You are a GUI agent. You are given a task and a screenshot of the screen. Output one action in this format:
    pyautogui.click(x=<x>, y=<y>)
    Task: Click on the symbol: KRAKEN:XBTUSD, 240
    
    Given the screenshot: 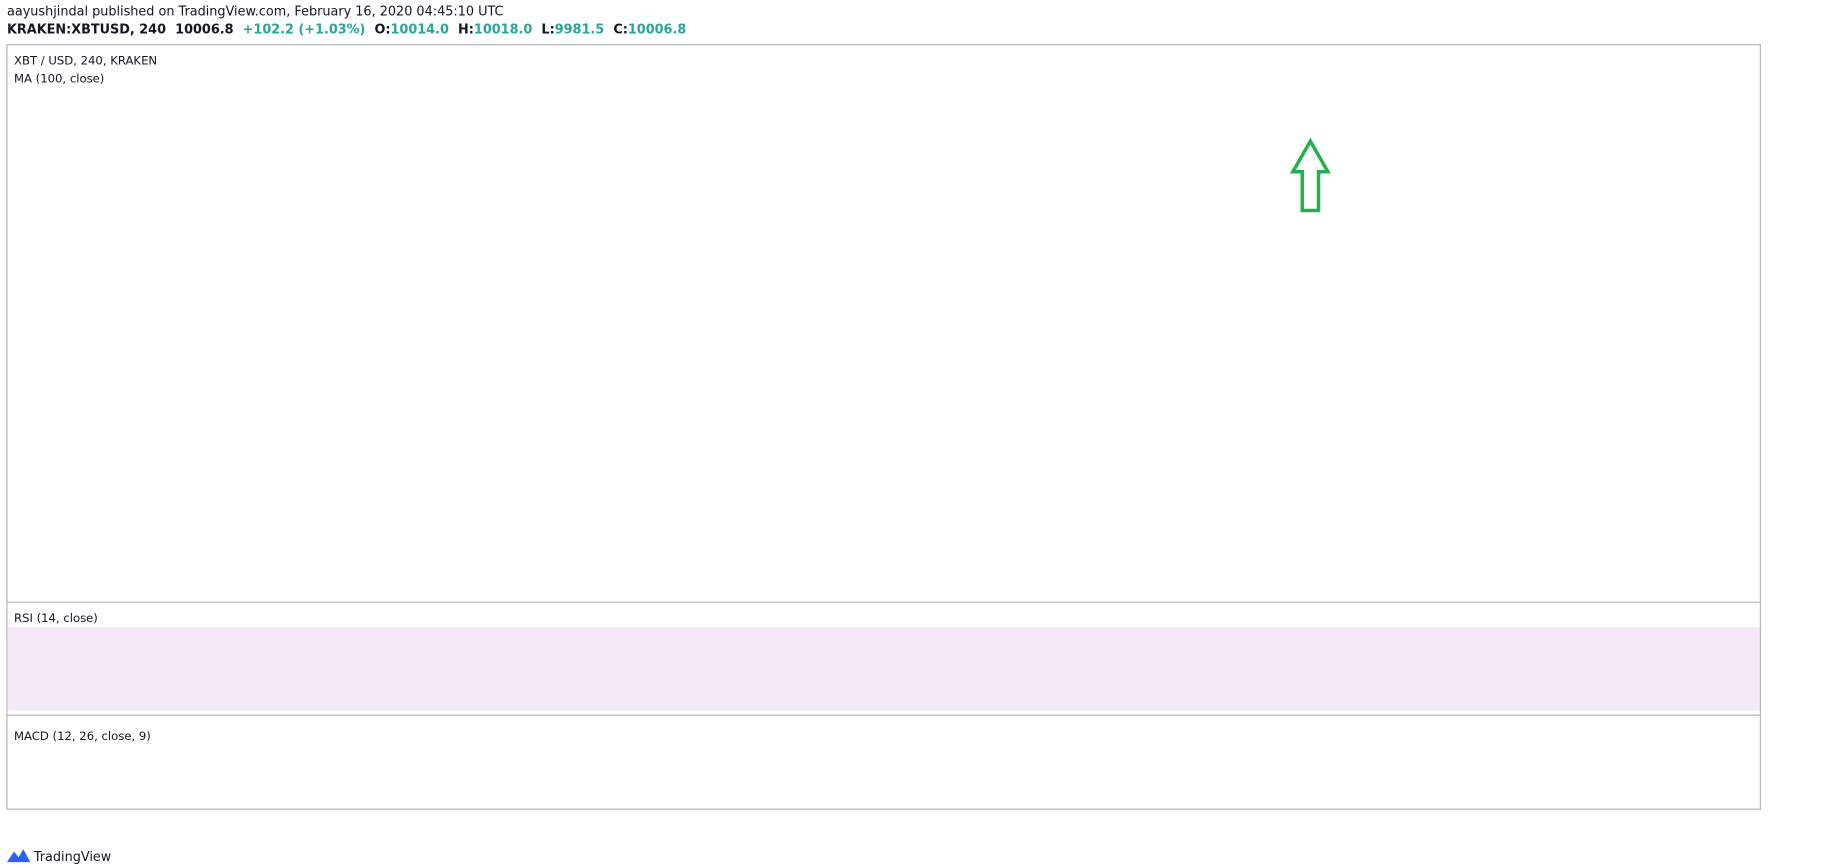 What is the action you would take?
    pyautogui.click(x=86, y=29)
    